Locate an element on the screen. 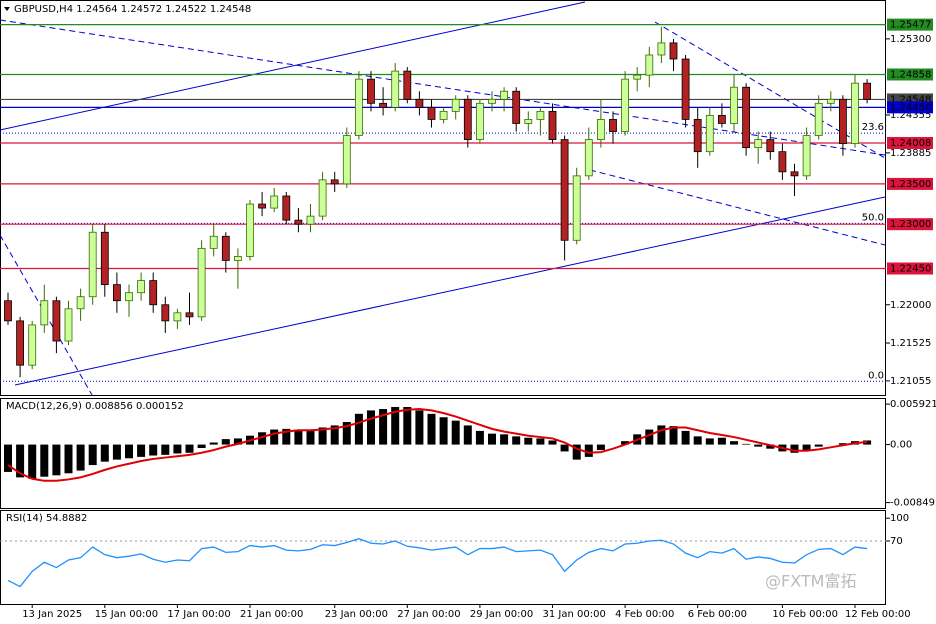 This screenshot has height=624, width=936. x-tick-label: 21 Jan 00:00 is located at coordinates (271, 614).